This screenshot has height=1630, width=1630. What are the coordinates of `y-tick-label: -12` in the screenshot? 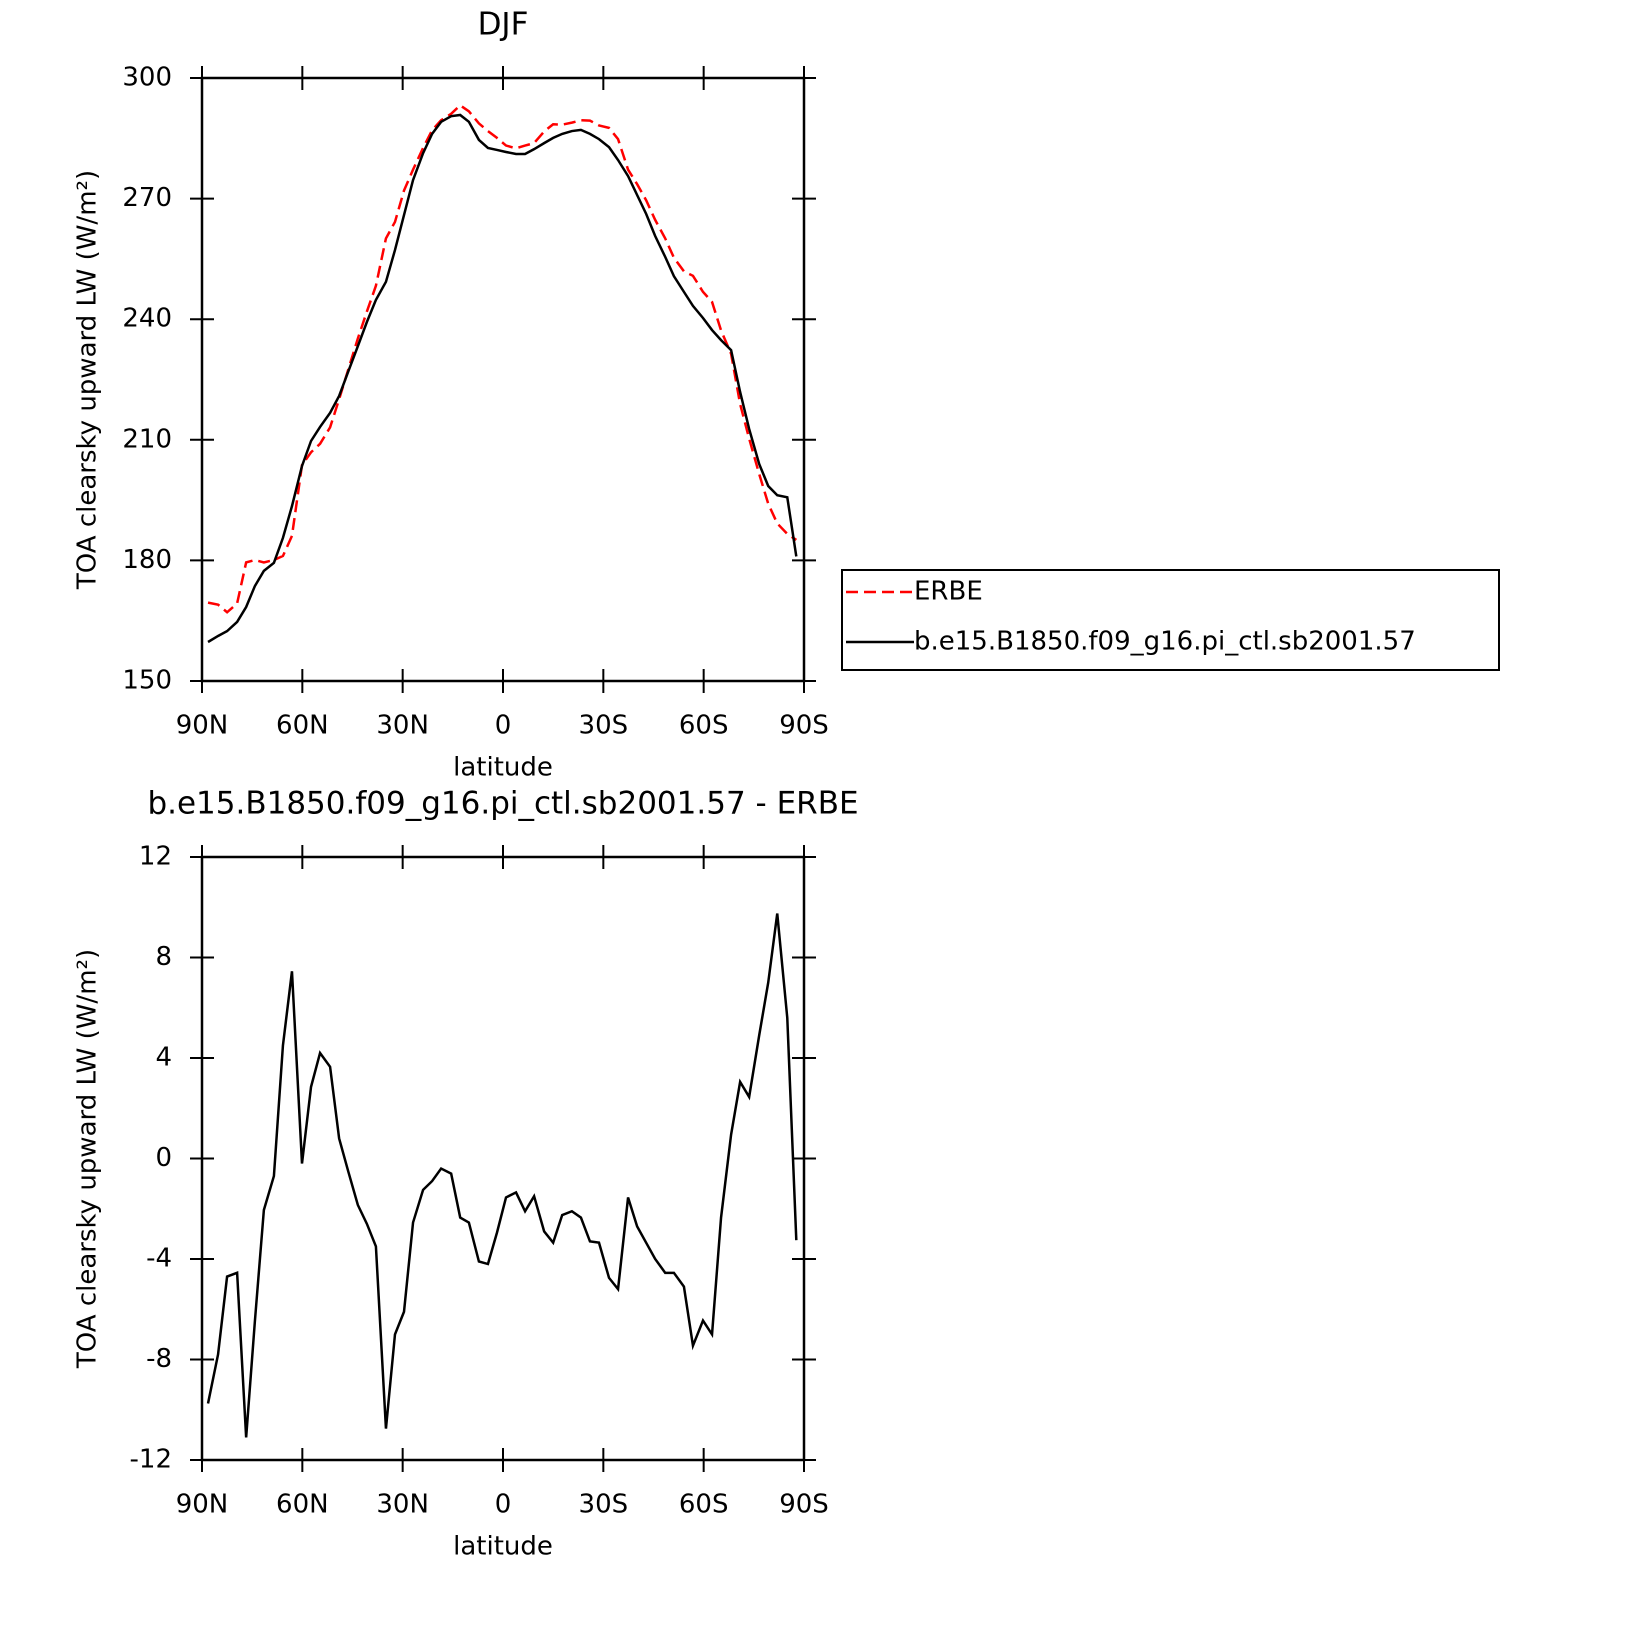 It's located at (151, 1460).